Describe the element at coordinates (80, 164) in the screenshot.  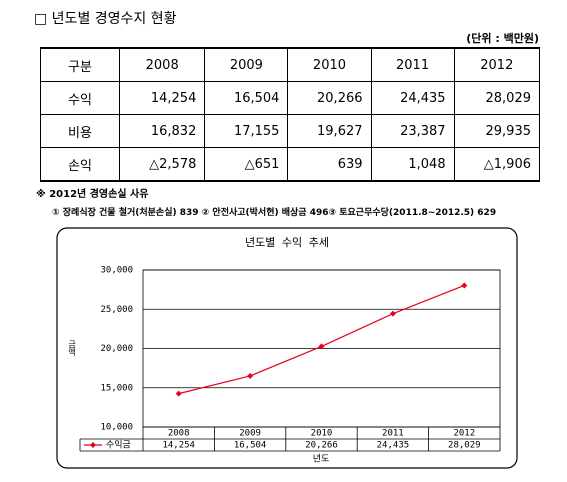
I see `cell: 손익` at that location.